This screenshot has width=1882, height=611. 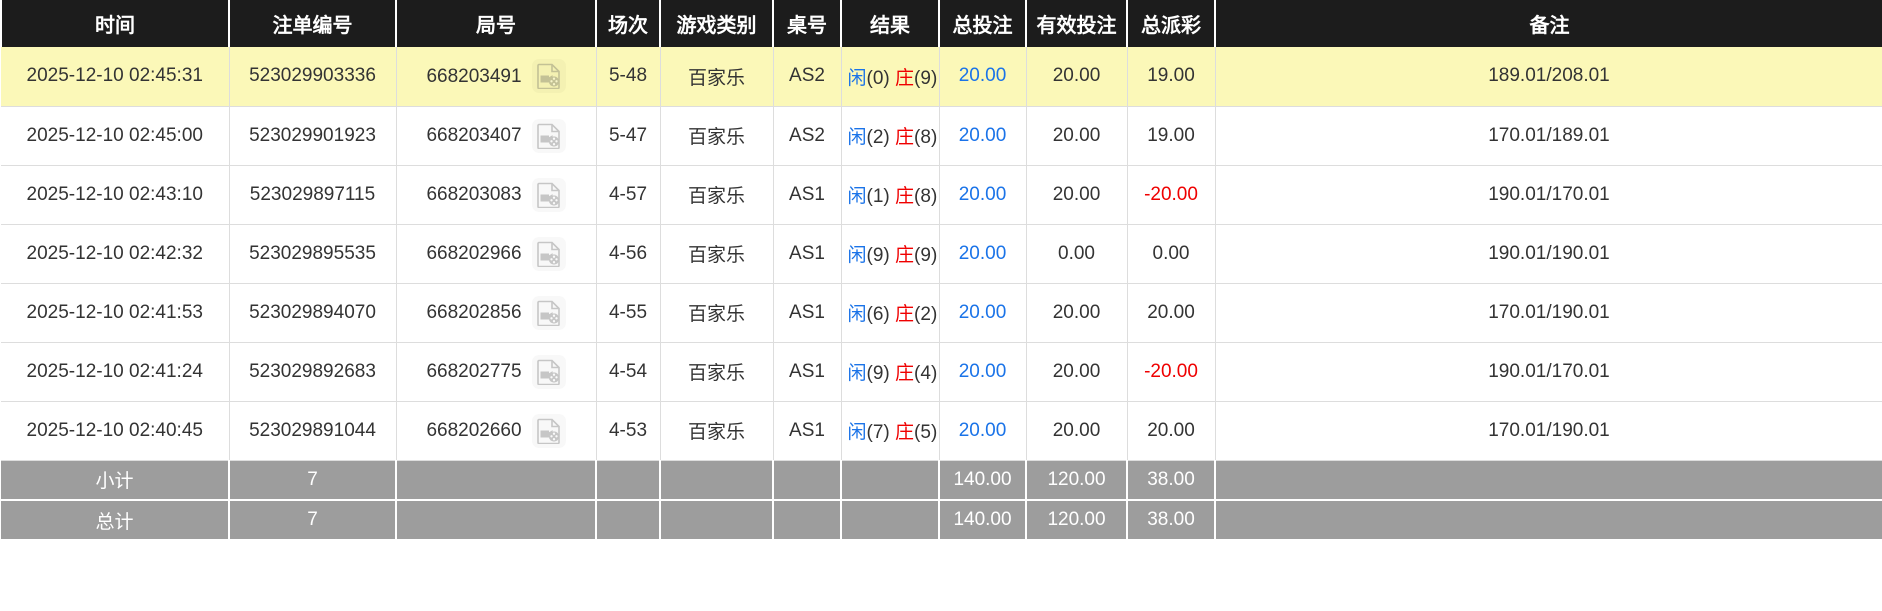 I want to click on cell-time: 2025-12-10 02:41:24, so click(x=115, y=372).